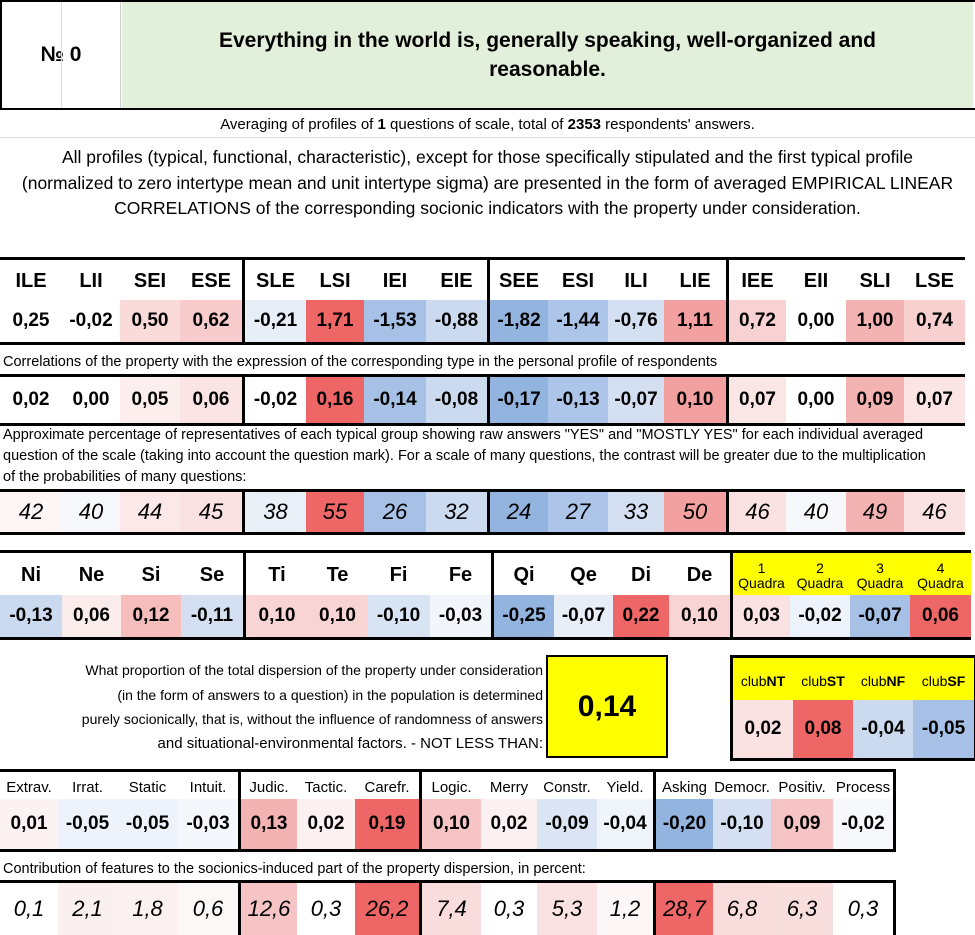 This screenshot has height=935, width=975. I want to click on trait-contrib-value: 0,3, so click(509, 909).